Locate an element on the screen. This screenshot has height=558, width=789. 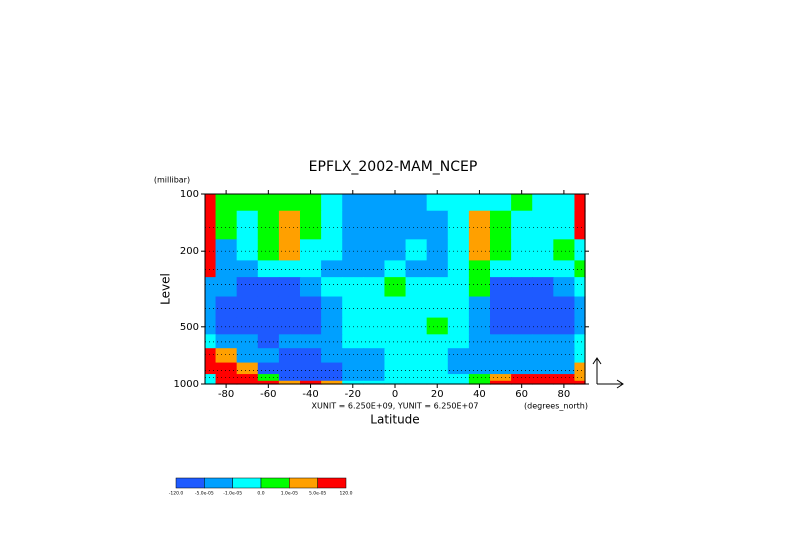
y-tick-label: 1000 is located at coordinates (186, 384).